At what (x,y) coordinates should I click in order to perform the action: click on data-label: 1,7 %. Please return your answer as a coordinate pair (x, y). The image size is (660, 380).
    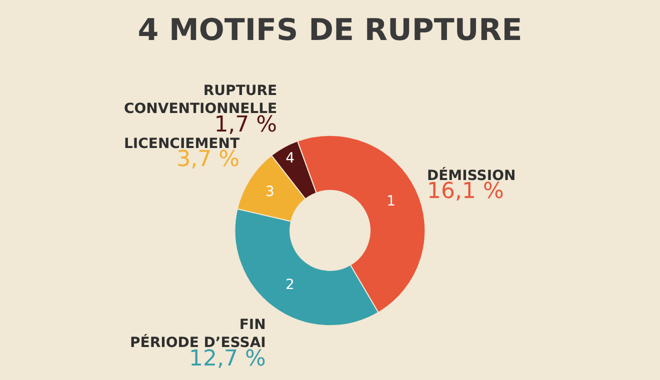
    Looking at the image, I should click on (246, 125).